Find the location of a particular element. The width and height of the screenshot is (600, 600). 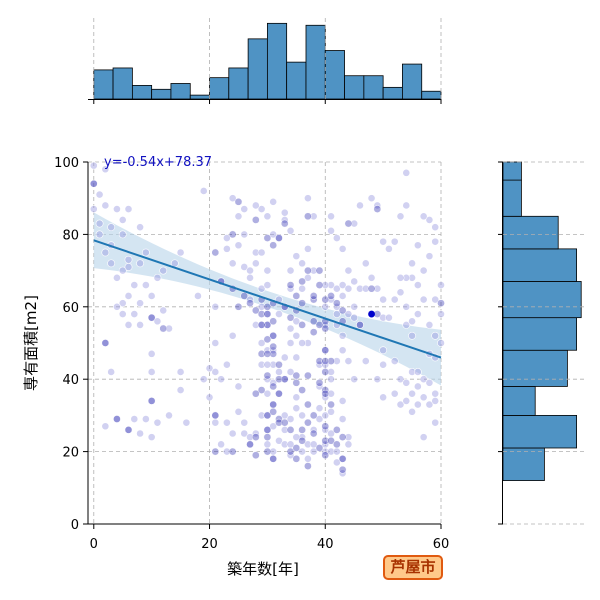

y-tick-label: 0 is located at coordinates (75, 525).